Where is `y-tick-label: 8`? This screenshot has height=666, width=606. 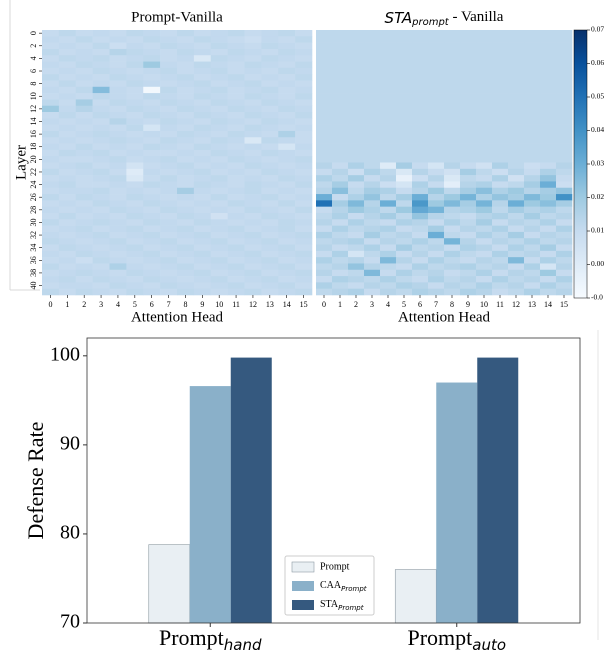 y-tick-label: 8 is located at coordinates (33, 84).